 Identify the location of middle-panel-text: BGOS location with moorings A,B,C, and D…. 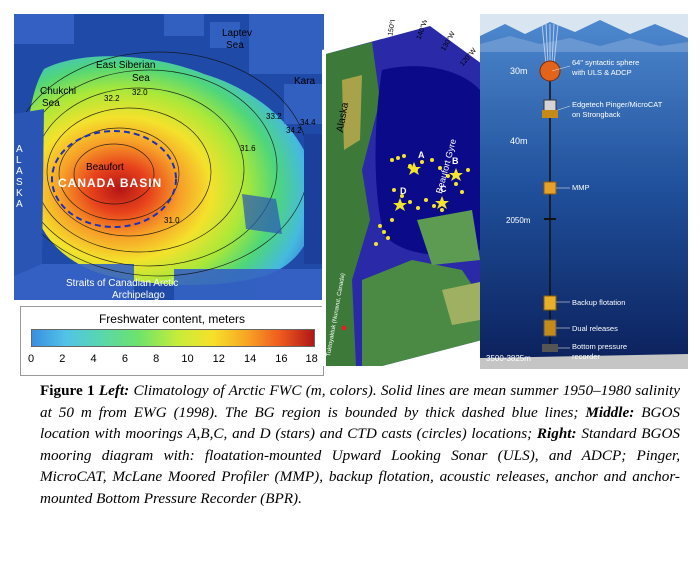
(360, 423).